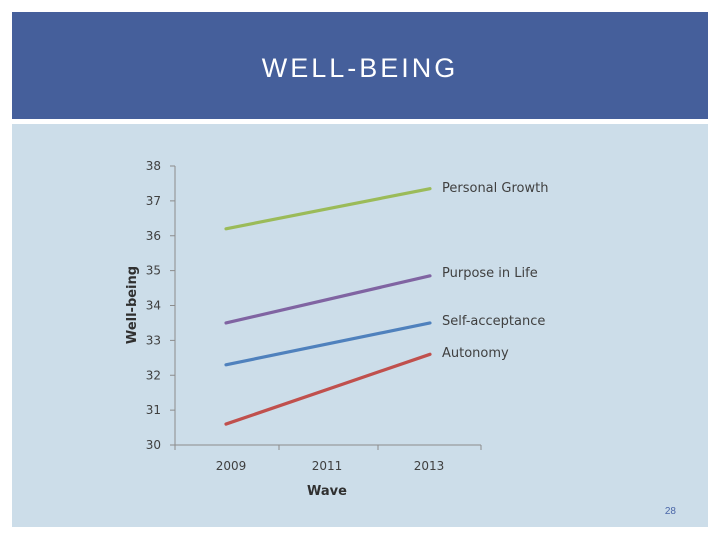 Image resolution: width=720 pixels, height=540 pixels. What do you see at coordinates (490, 273) in the screenshot?
I see `series-label-purpose-in-life: Purpose in Life` at bounding box center [490, 273].